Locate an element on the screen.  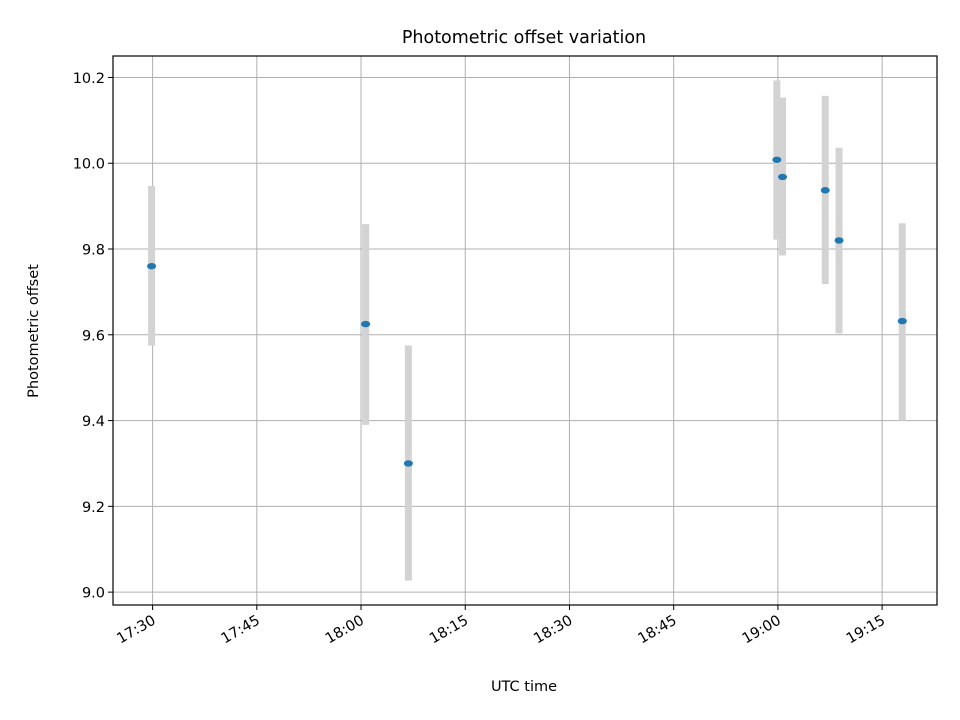
y-tick-label: 9.0 is located at coordinates (93, 594).